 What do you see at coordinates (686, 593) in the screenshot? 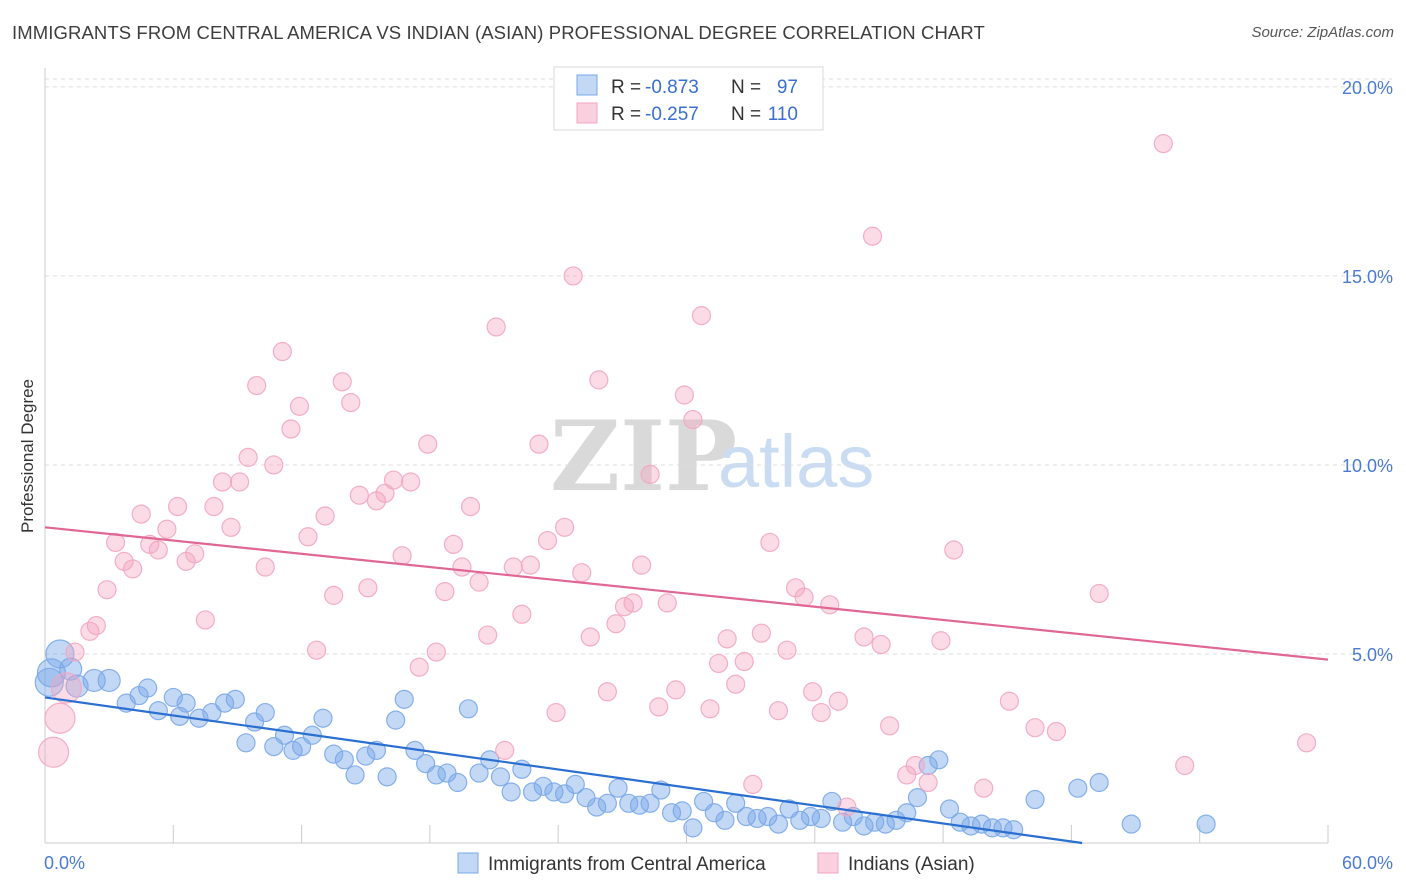
I see `trend-line-indians-asian` at bounding box center [686, 593].